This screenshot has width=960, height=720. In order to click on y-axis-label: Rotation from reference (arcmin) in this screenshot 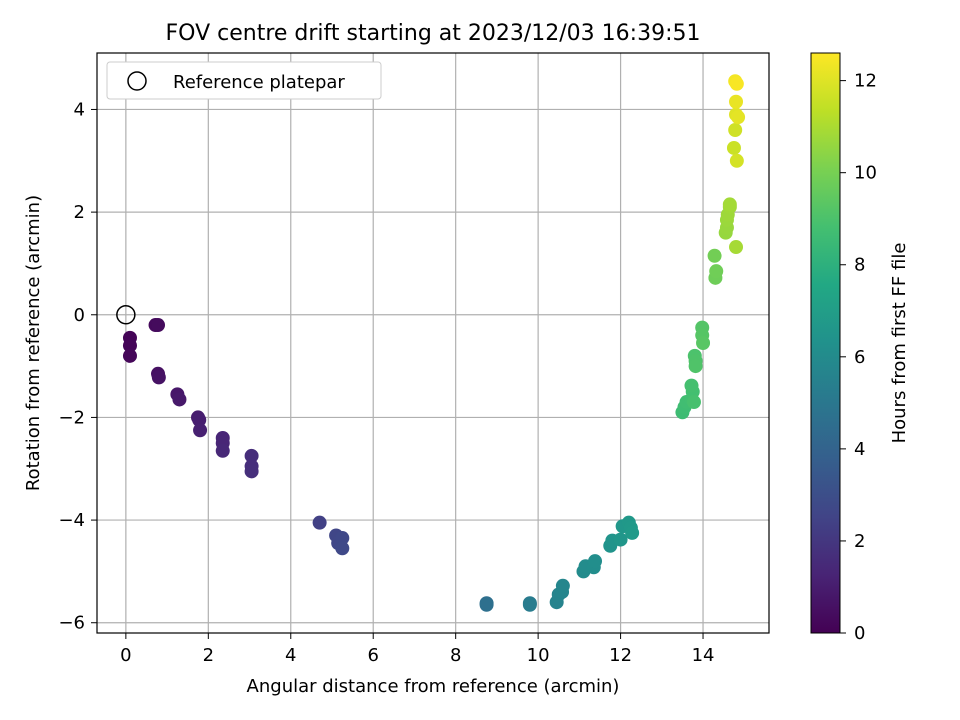, I will do `click(33, 343)`.